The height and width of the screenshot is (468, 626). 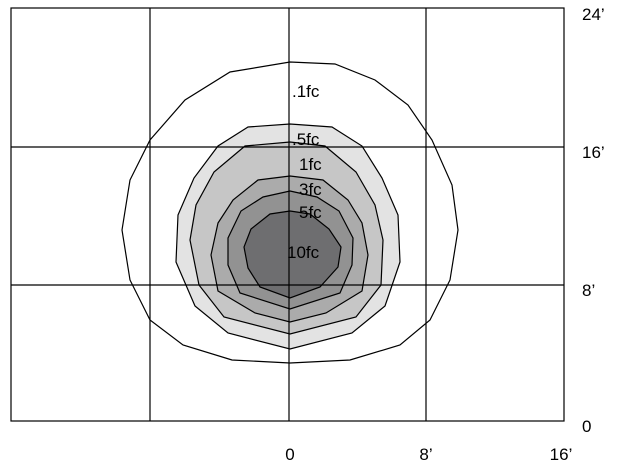 I want to click on y-axis-label: 8’, so click(x=588, y=290).